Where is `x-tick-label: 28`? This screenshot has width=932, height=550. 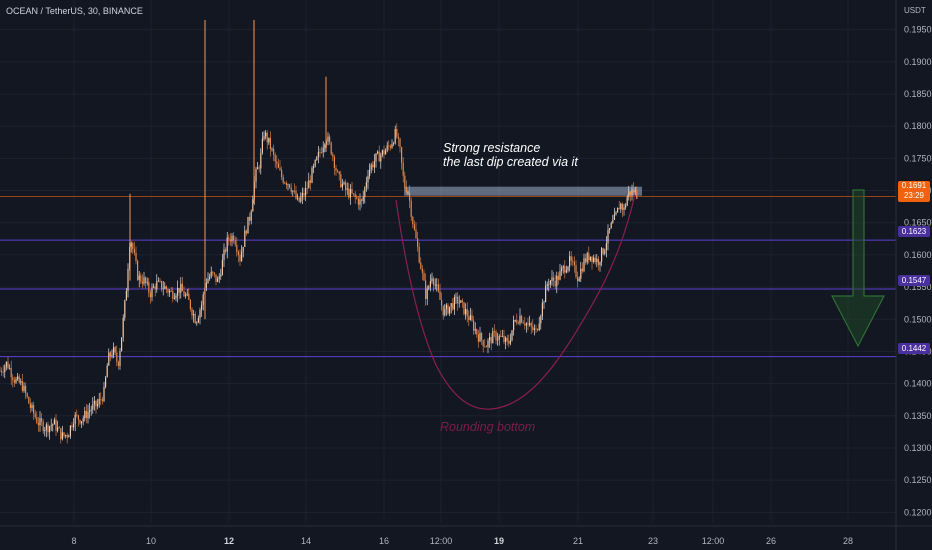
x-tick-label: 28 is located at coordinates (848, 541).